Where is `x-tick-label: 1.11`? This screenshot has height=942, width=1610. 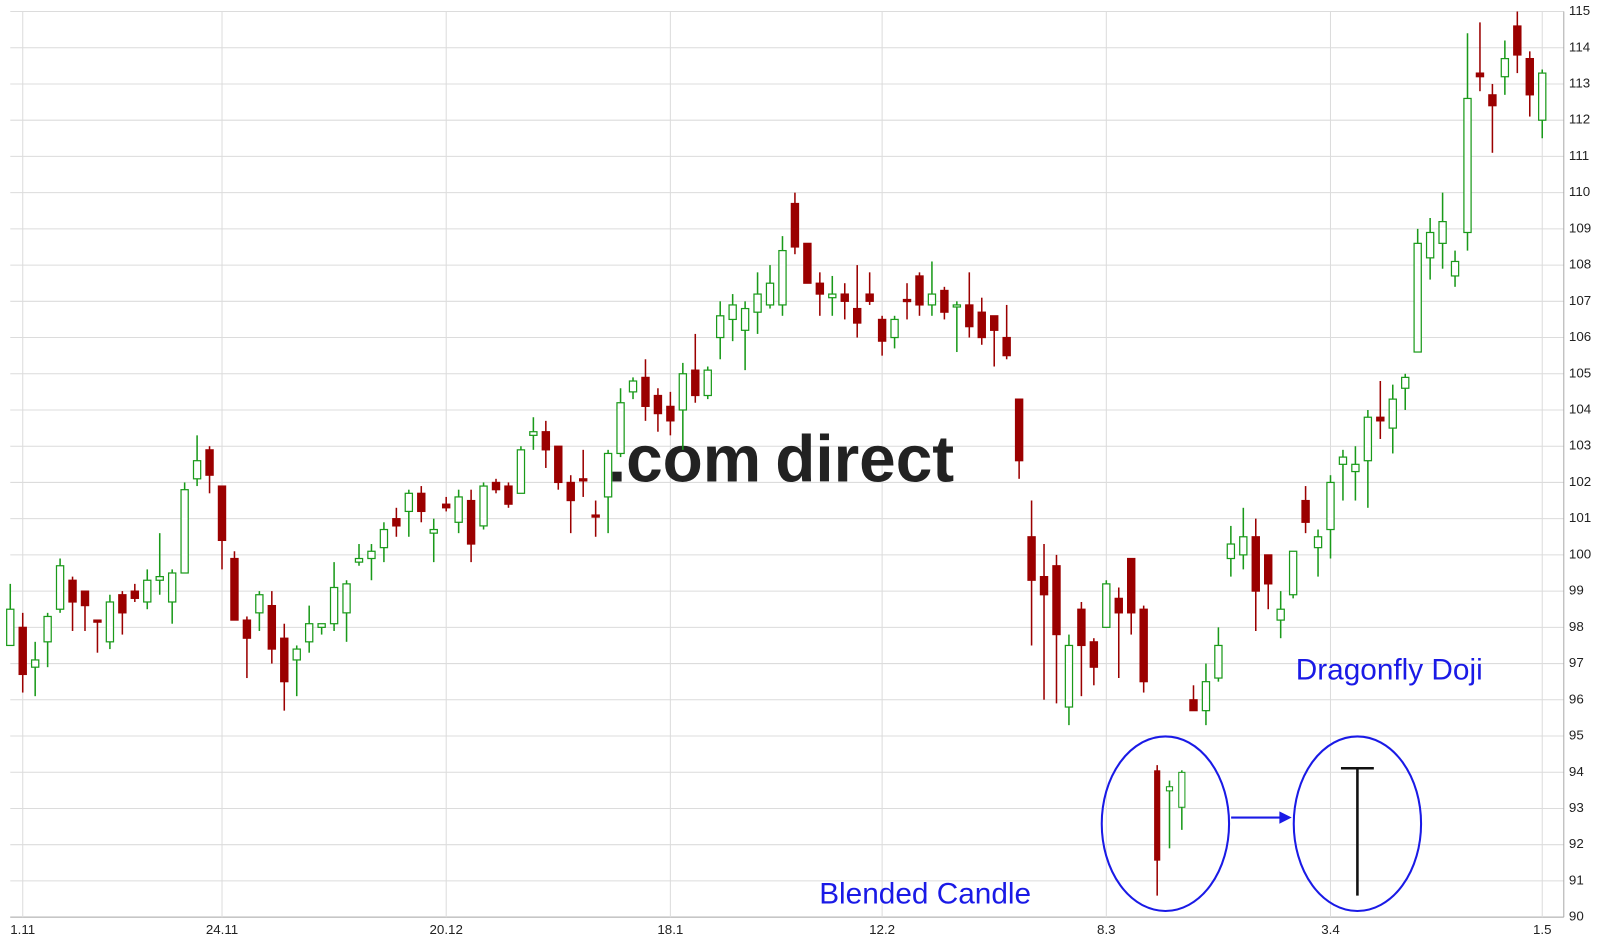 x-tick-label: 1.11 is located at coordinates (22, 929).